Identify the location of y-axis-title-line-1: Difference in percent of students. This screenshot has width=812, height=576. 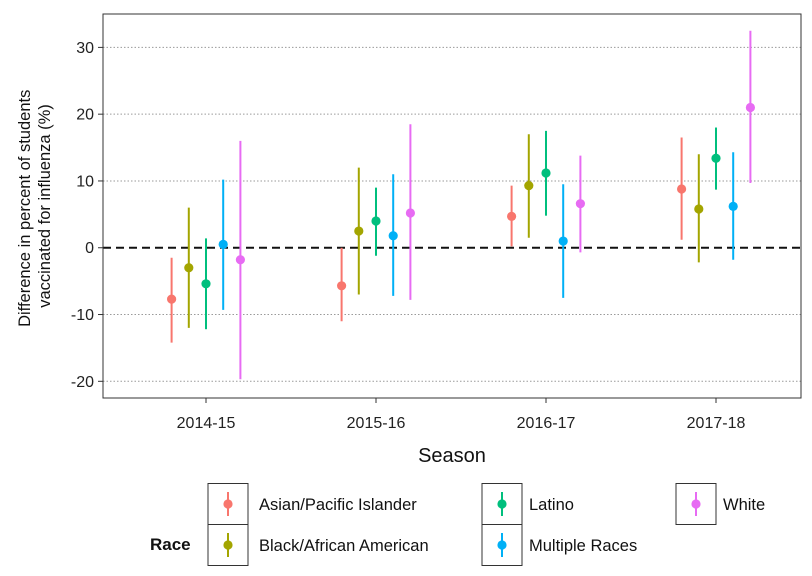
(25, 208).